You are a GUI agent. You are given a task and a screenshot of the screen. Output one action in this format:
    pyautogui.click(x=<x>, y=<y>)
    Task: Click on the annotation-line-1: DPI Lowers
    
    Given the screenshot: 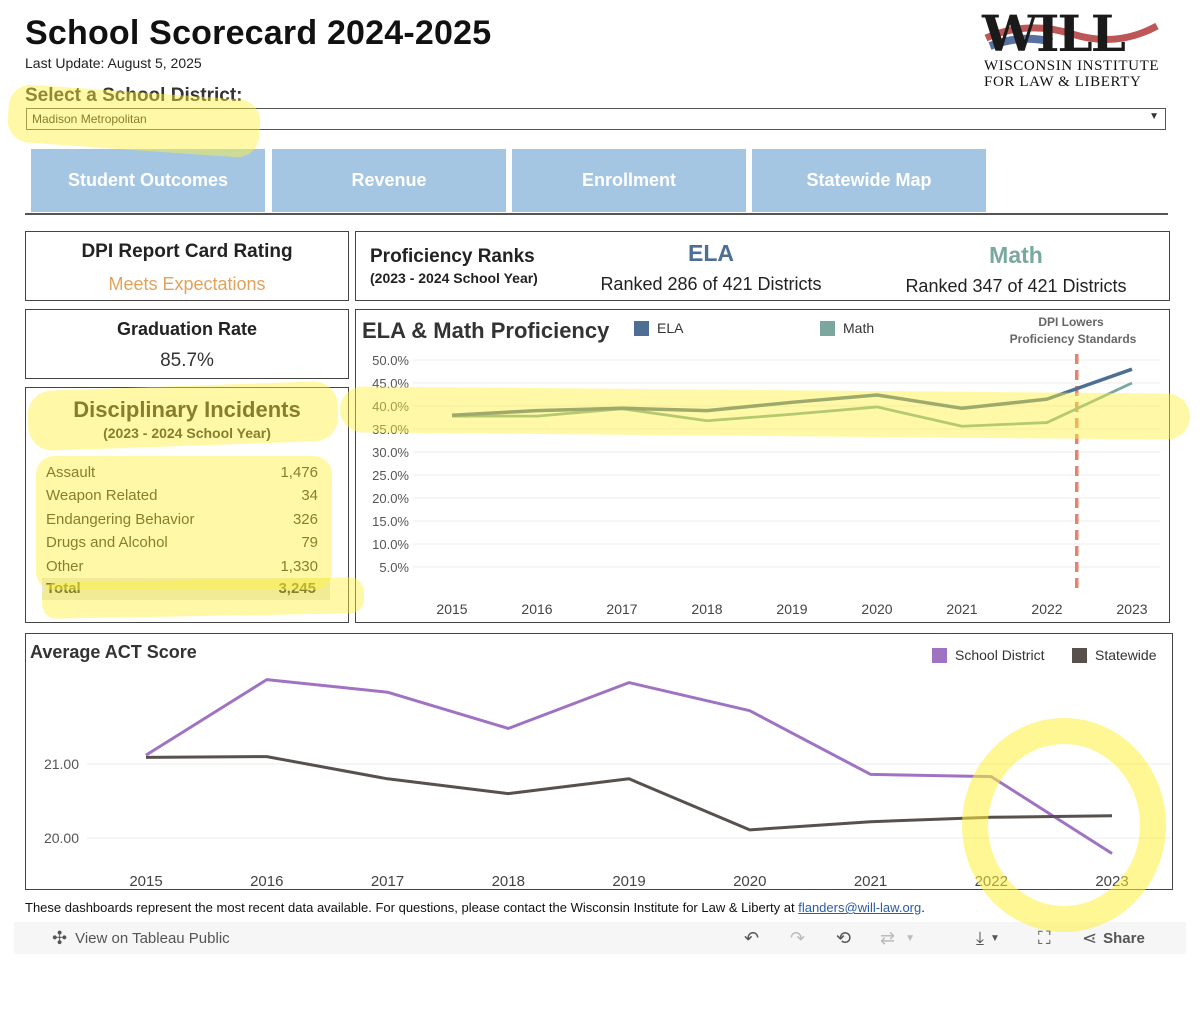 What is the action you would take?
    pyautogui.click(x=1071, y=322)
    